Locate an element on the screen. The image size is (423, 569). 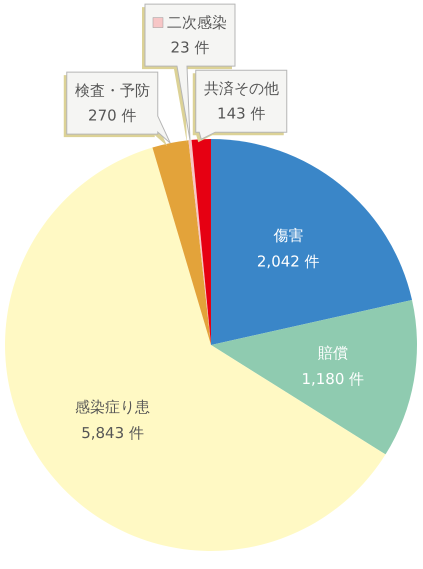
data-label: 143 件 is located at coordinates (241, 113).